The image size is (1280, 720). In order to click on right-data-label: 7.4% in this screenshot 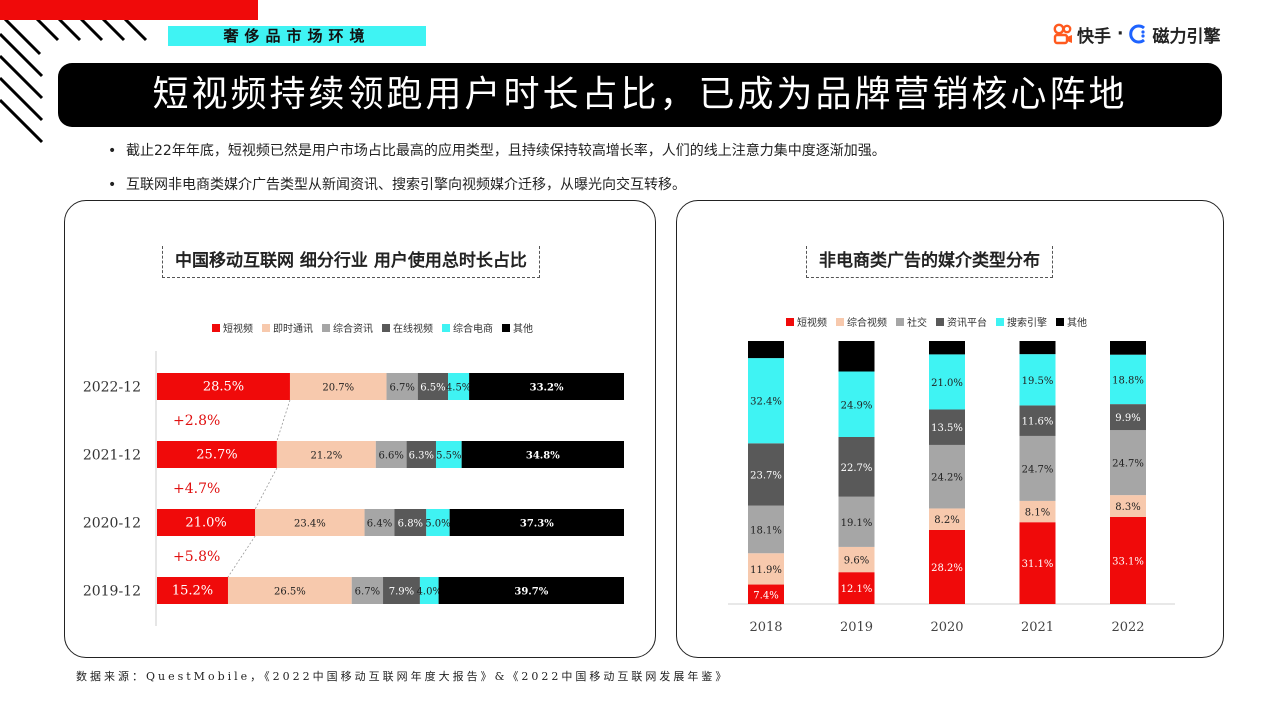, I will do `click(765, 595)`.